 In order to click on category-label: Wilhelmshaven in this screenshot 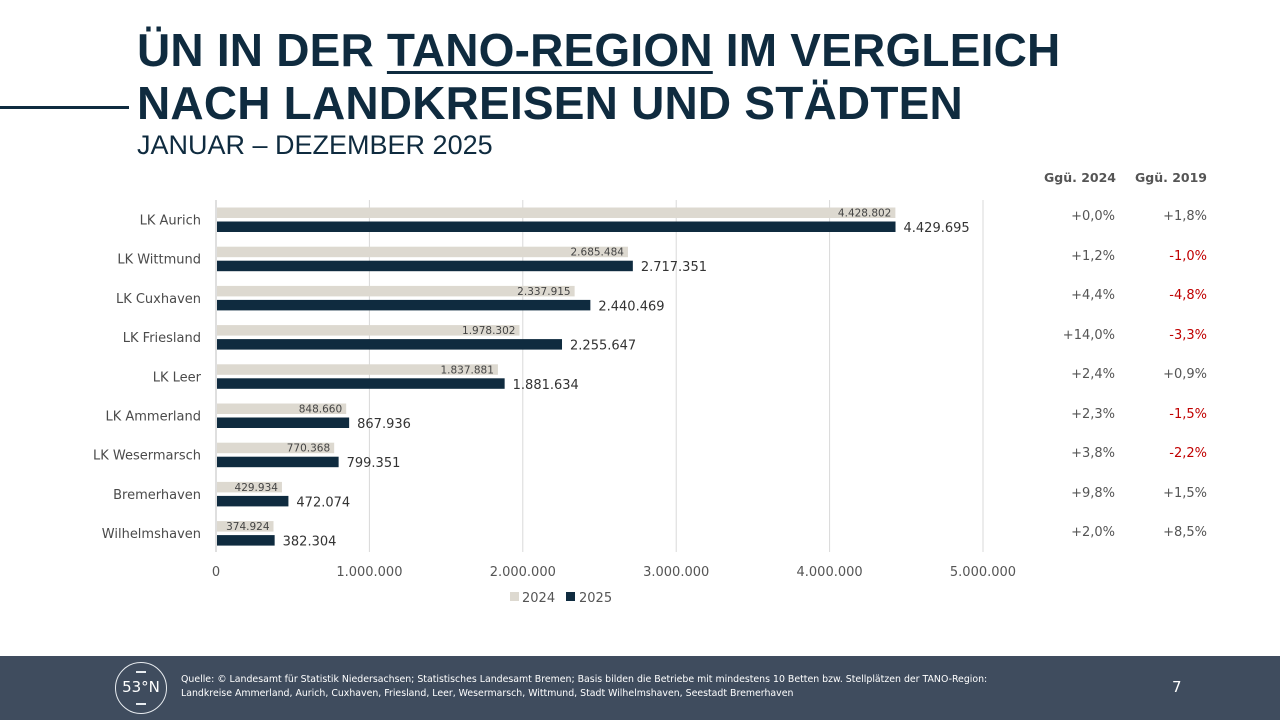, I will do `click(151, 534)`.